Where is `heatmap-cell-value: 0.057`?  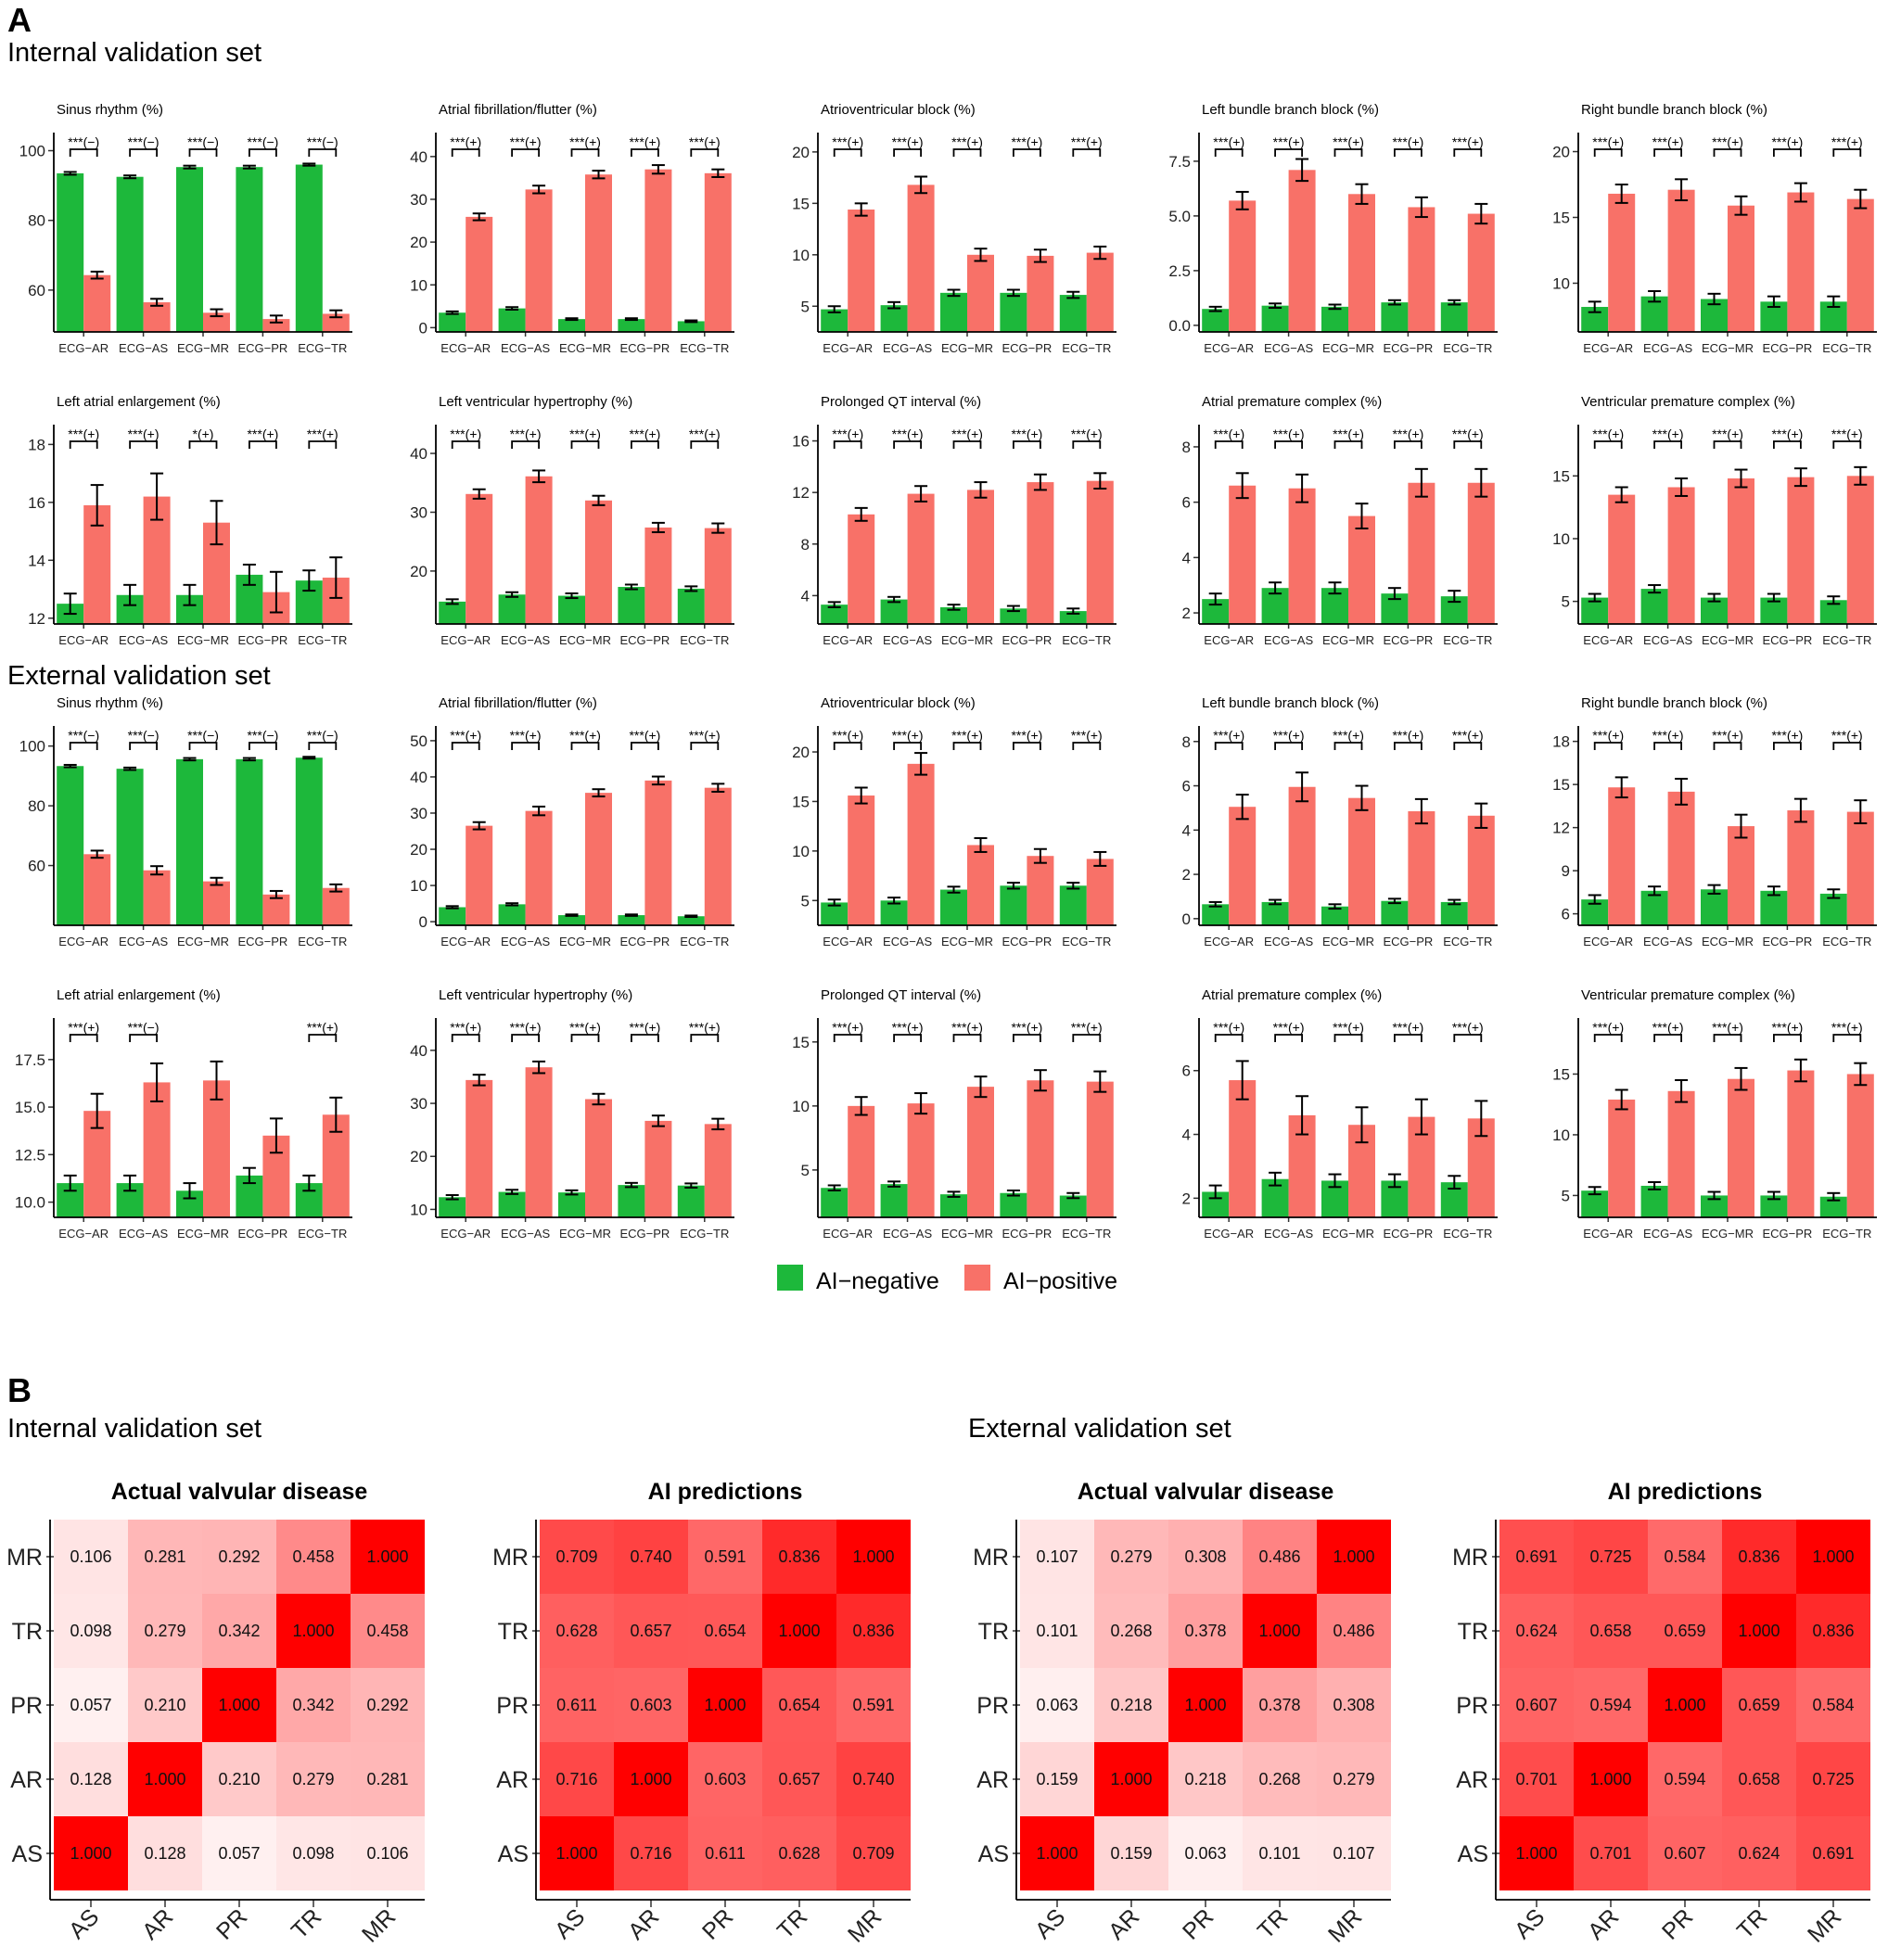 heatmap-cell-value: 0.057 is located at coordinates (239, 1853).